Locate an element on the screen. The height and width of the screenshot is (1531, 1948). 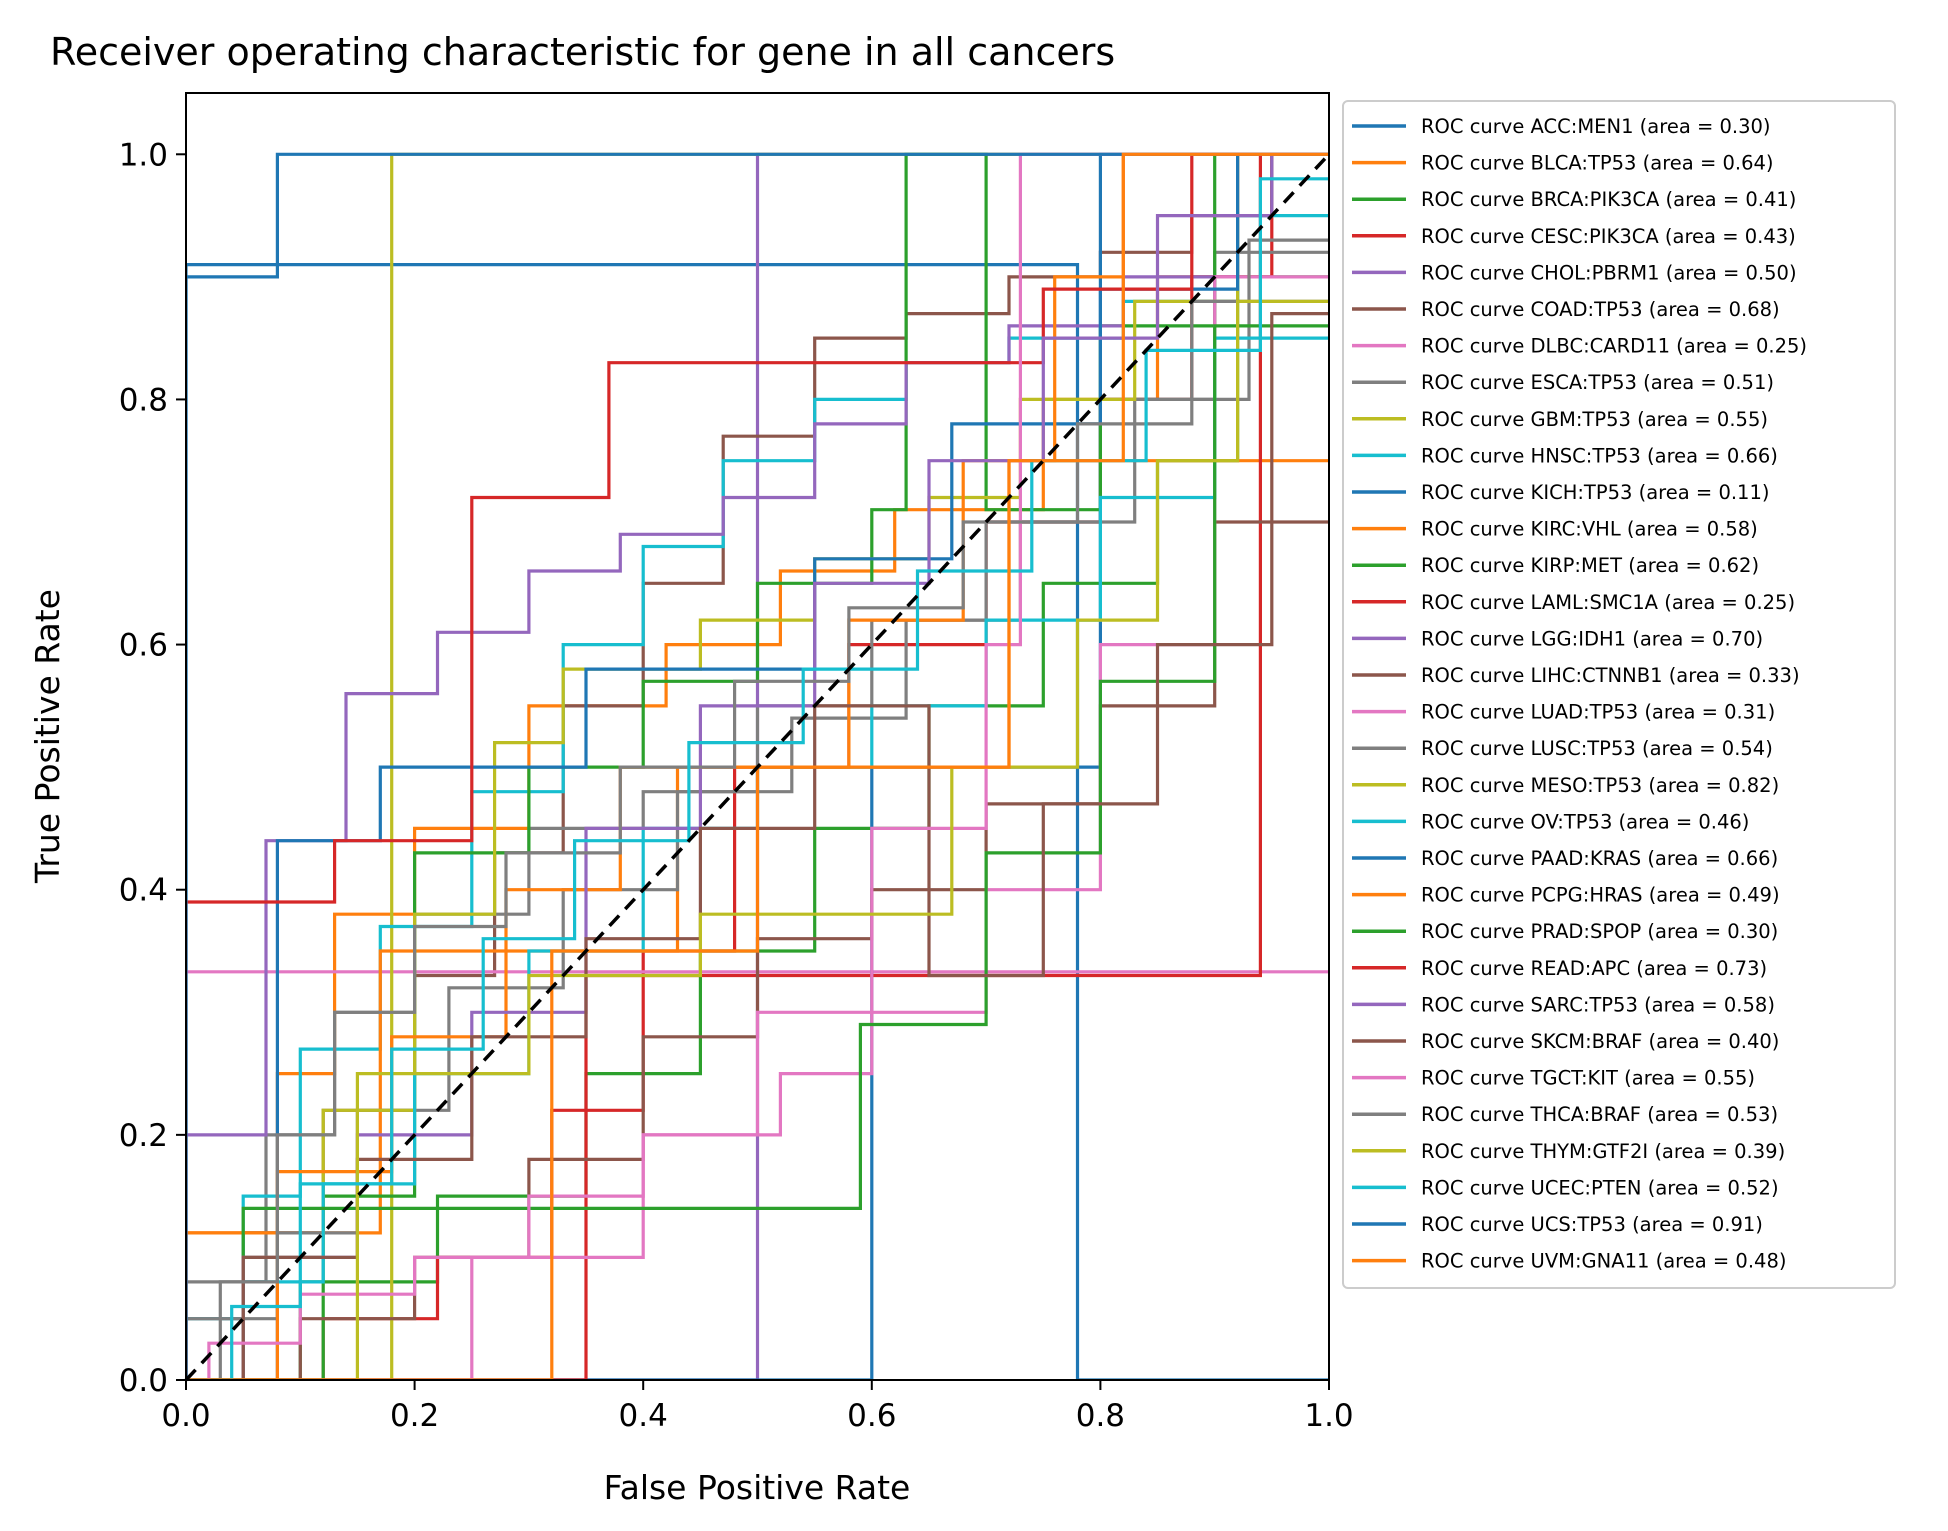
legend-label-14: ROC curve LGG:IDH1 (area = 0.70) is located at coordinates (1592, 638).